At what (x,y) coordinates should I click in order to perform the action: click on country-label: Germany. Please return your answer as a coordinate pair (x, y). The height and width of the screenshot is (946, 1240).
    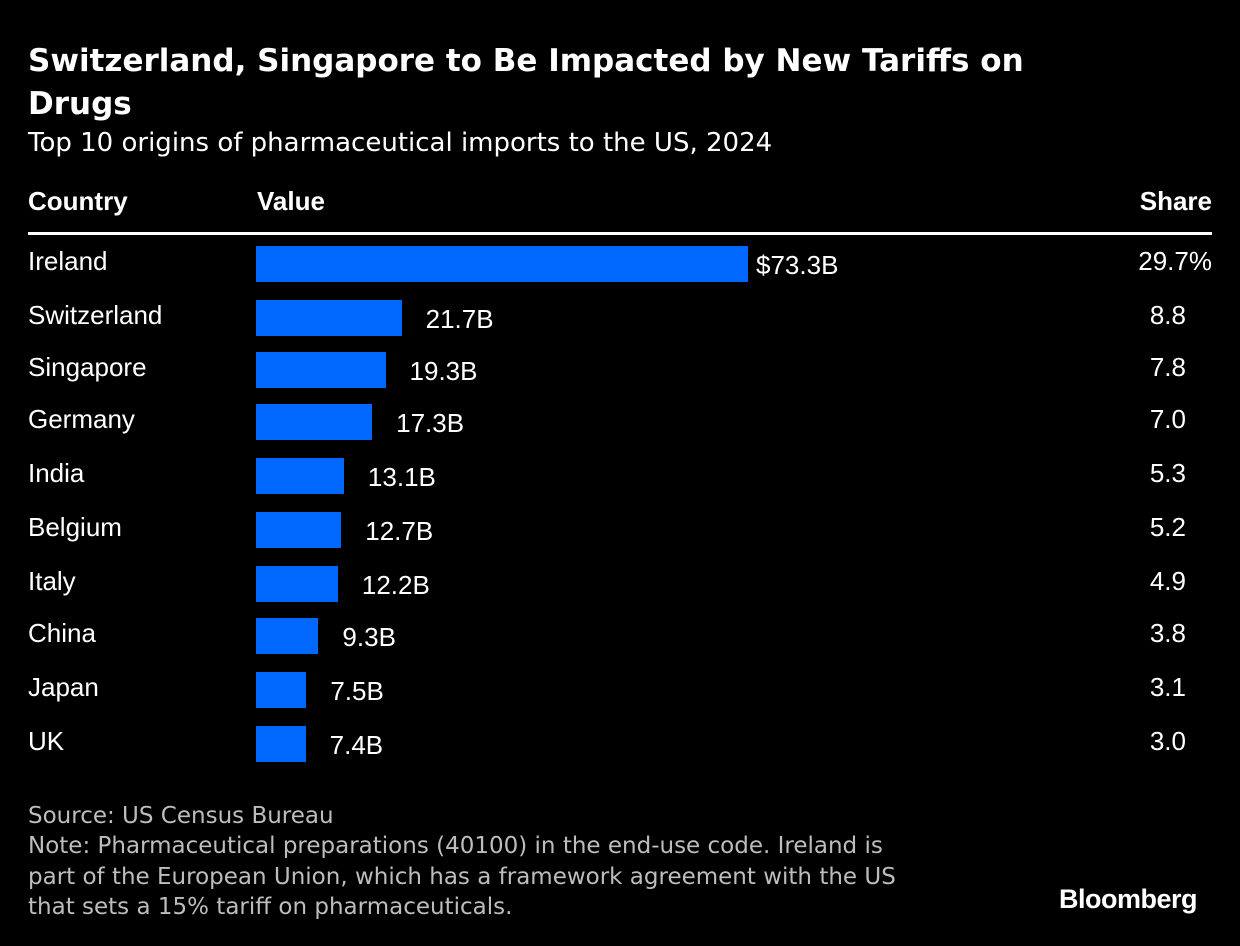
    Looking at the image, I should click on (81, 419).